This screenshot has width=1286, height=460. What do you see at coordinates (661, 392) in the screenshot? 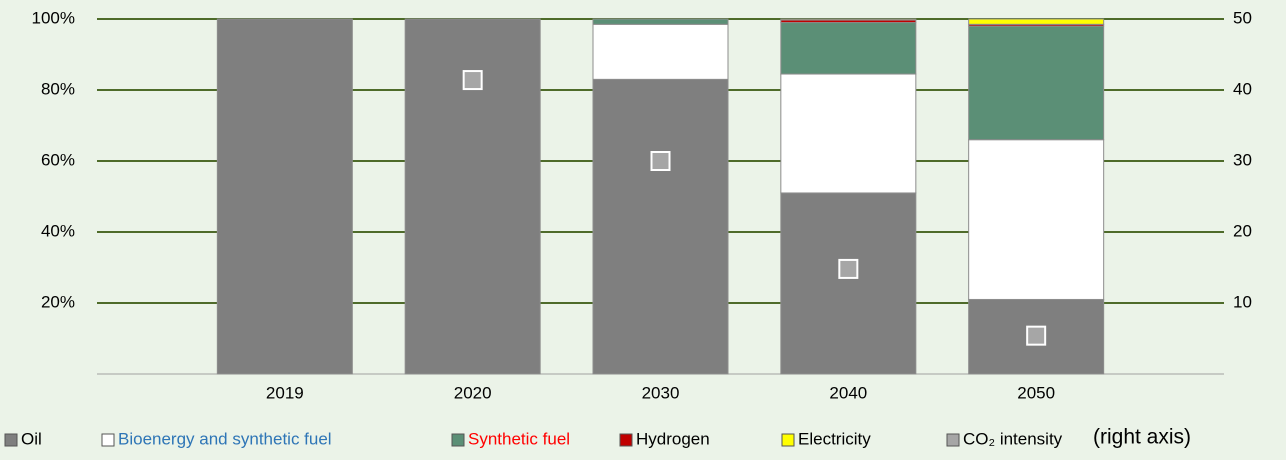
I see `x-tick-label: 2030` at bounding box center [661, 392].